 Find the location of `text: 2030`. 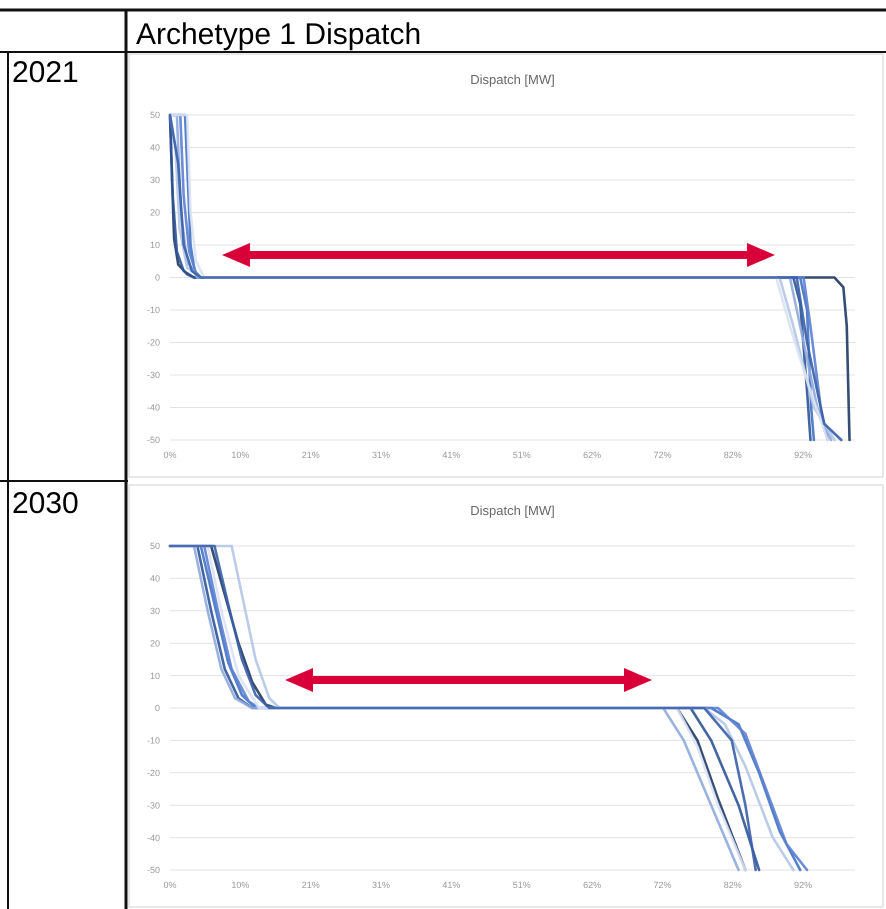

text: 2030 is located at coordinates (45, 503).